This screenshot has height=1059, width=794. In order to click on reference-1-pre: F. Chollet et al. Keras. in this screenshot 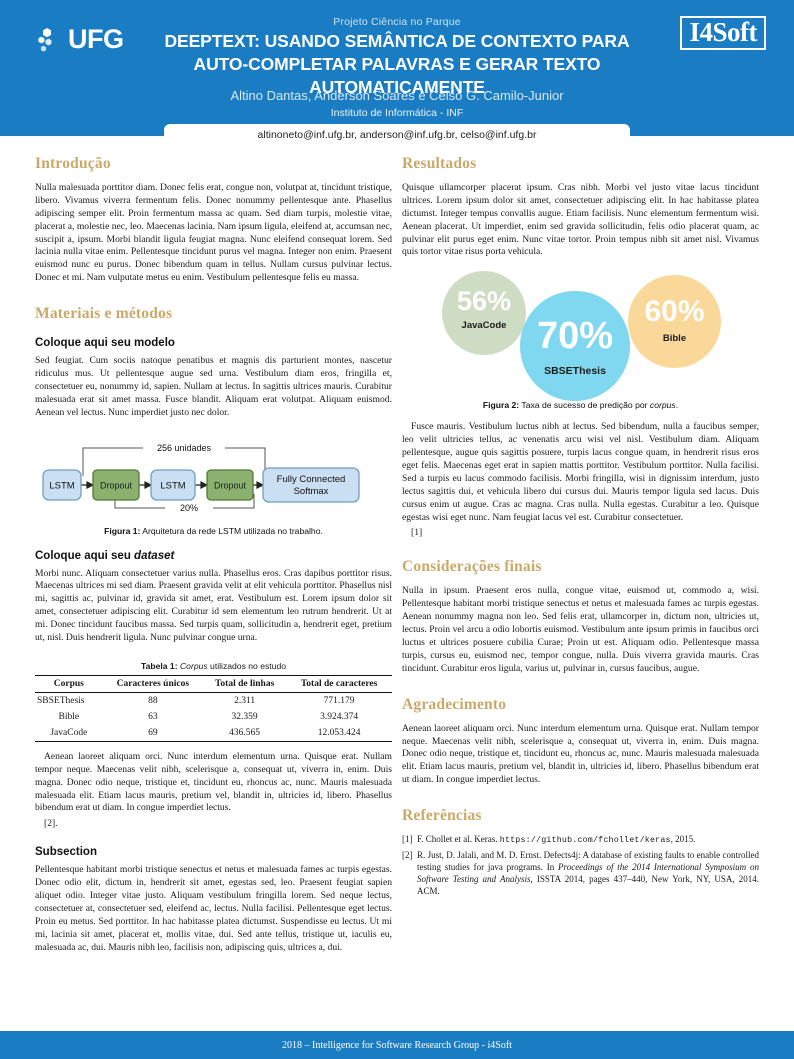, I will do `click(458, 839)`.